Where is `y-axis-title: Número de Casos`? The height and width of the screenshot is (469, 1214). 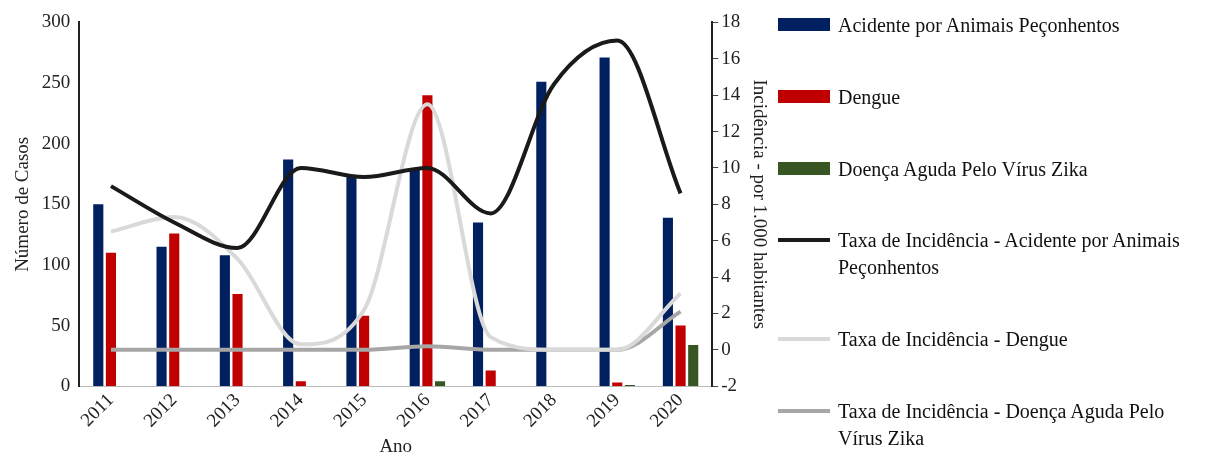
y-axis-title: Número de Casos is located at coordinates (22, 204).